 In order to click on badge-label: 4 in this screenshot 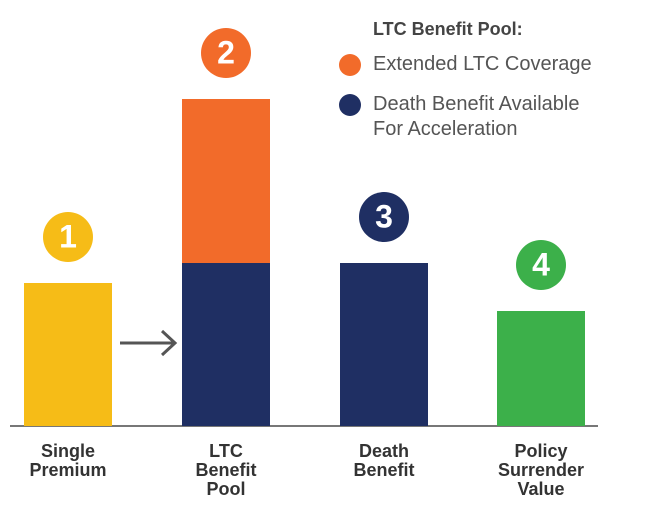, I will do `click(541, 264)`.